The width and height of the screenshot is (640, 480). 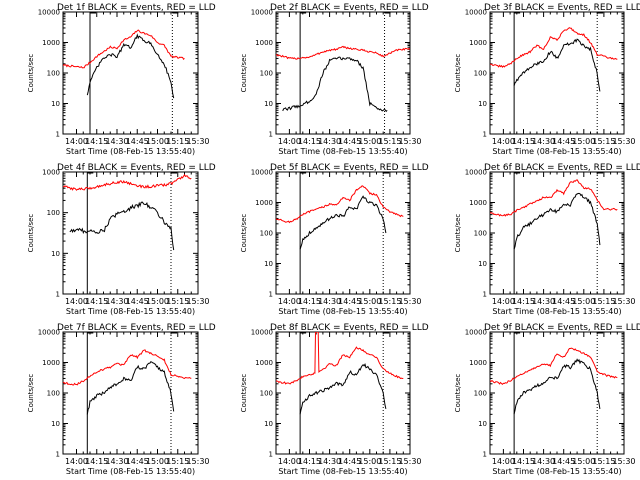 What do you see at coordinates (136, 8) in the screenshot?
I see `panel-title: Det 1f BLACK = Events, RED = LLD` at bounding box center [136, 8].